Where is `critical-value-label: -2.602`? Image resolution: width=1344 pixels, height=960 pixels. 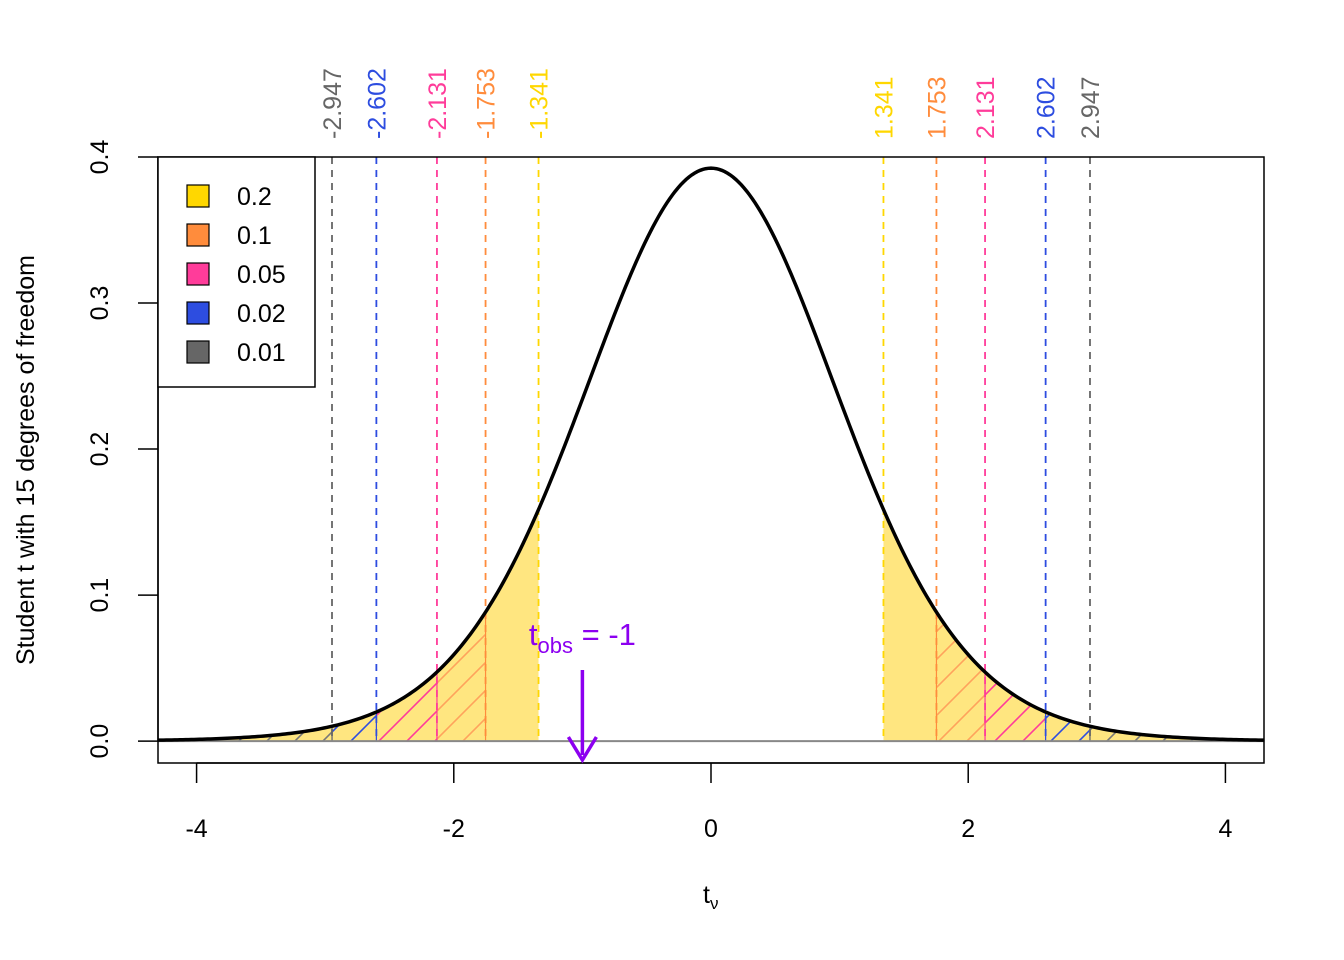
critical-value-label: -2.602 is located at coordinates (377, 103).